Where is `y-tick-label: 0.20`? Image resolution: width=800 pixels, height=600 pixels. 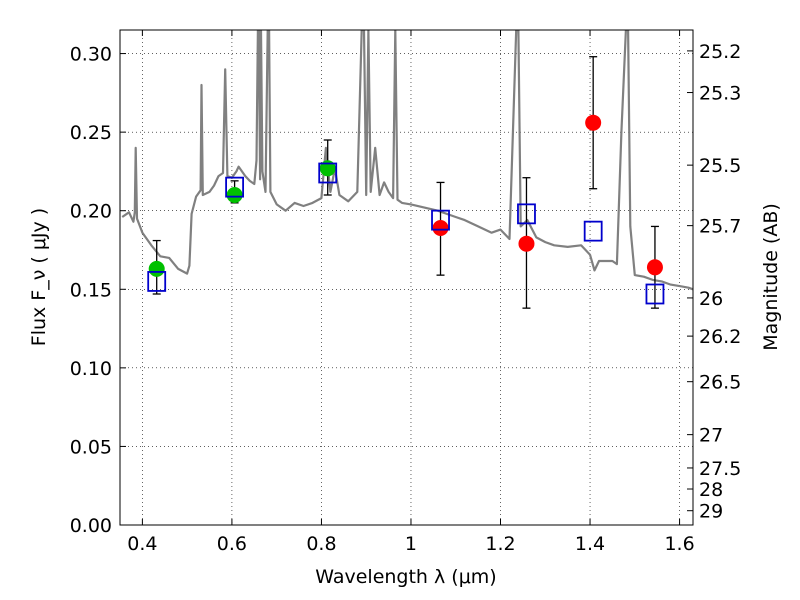 y-tick-label: 0.20 is located at coordinates (91, 212).